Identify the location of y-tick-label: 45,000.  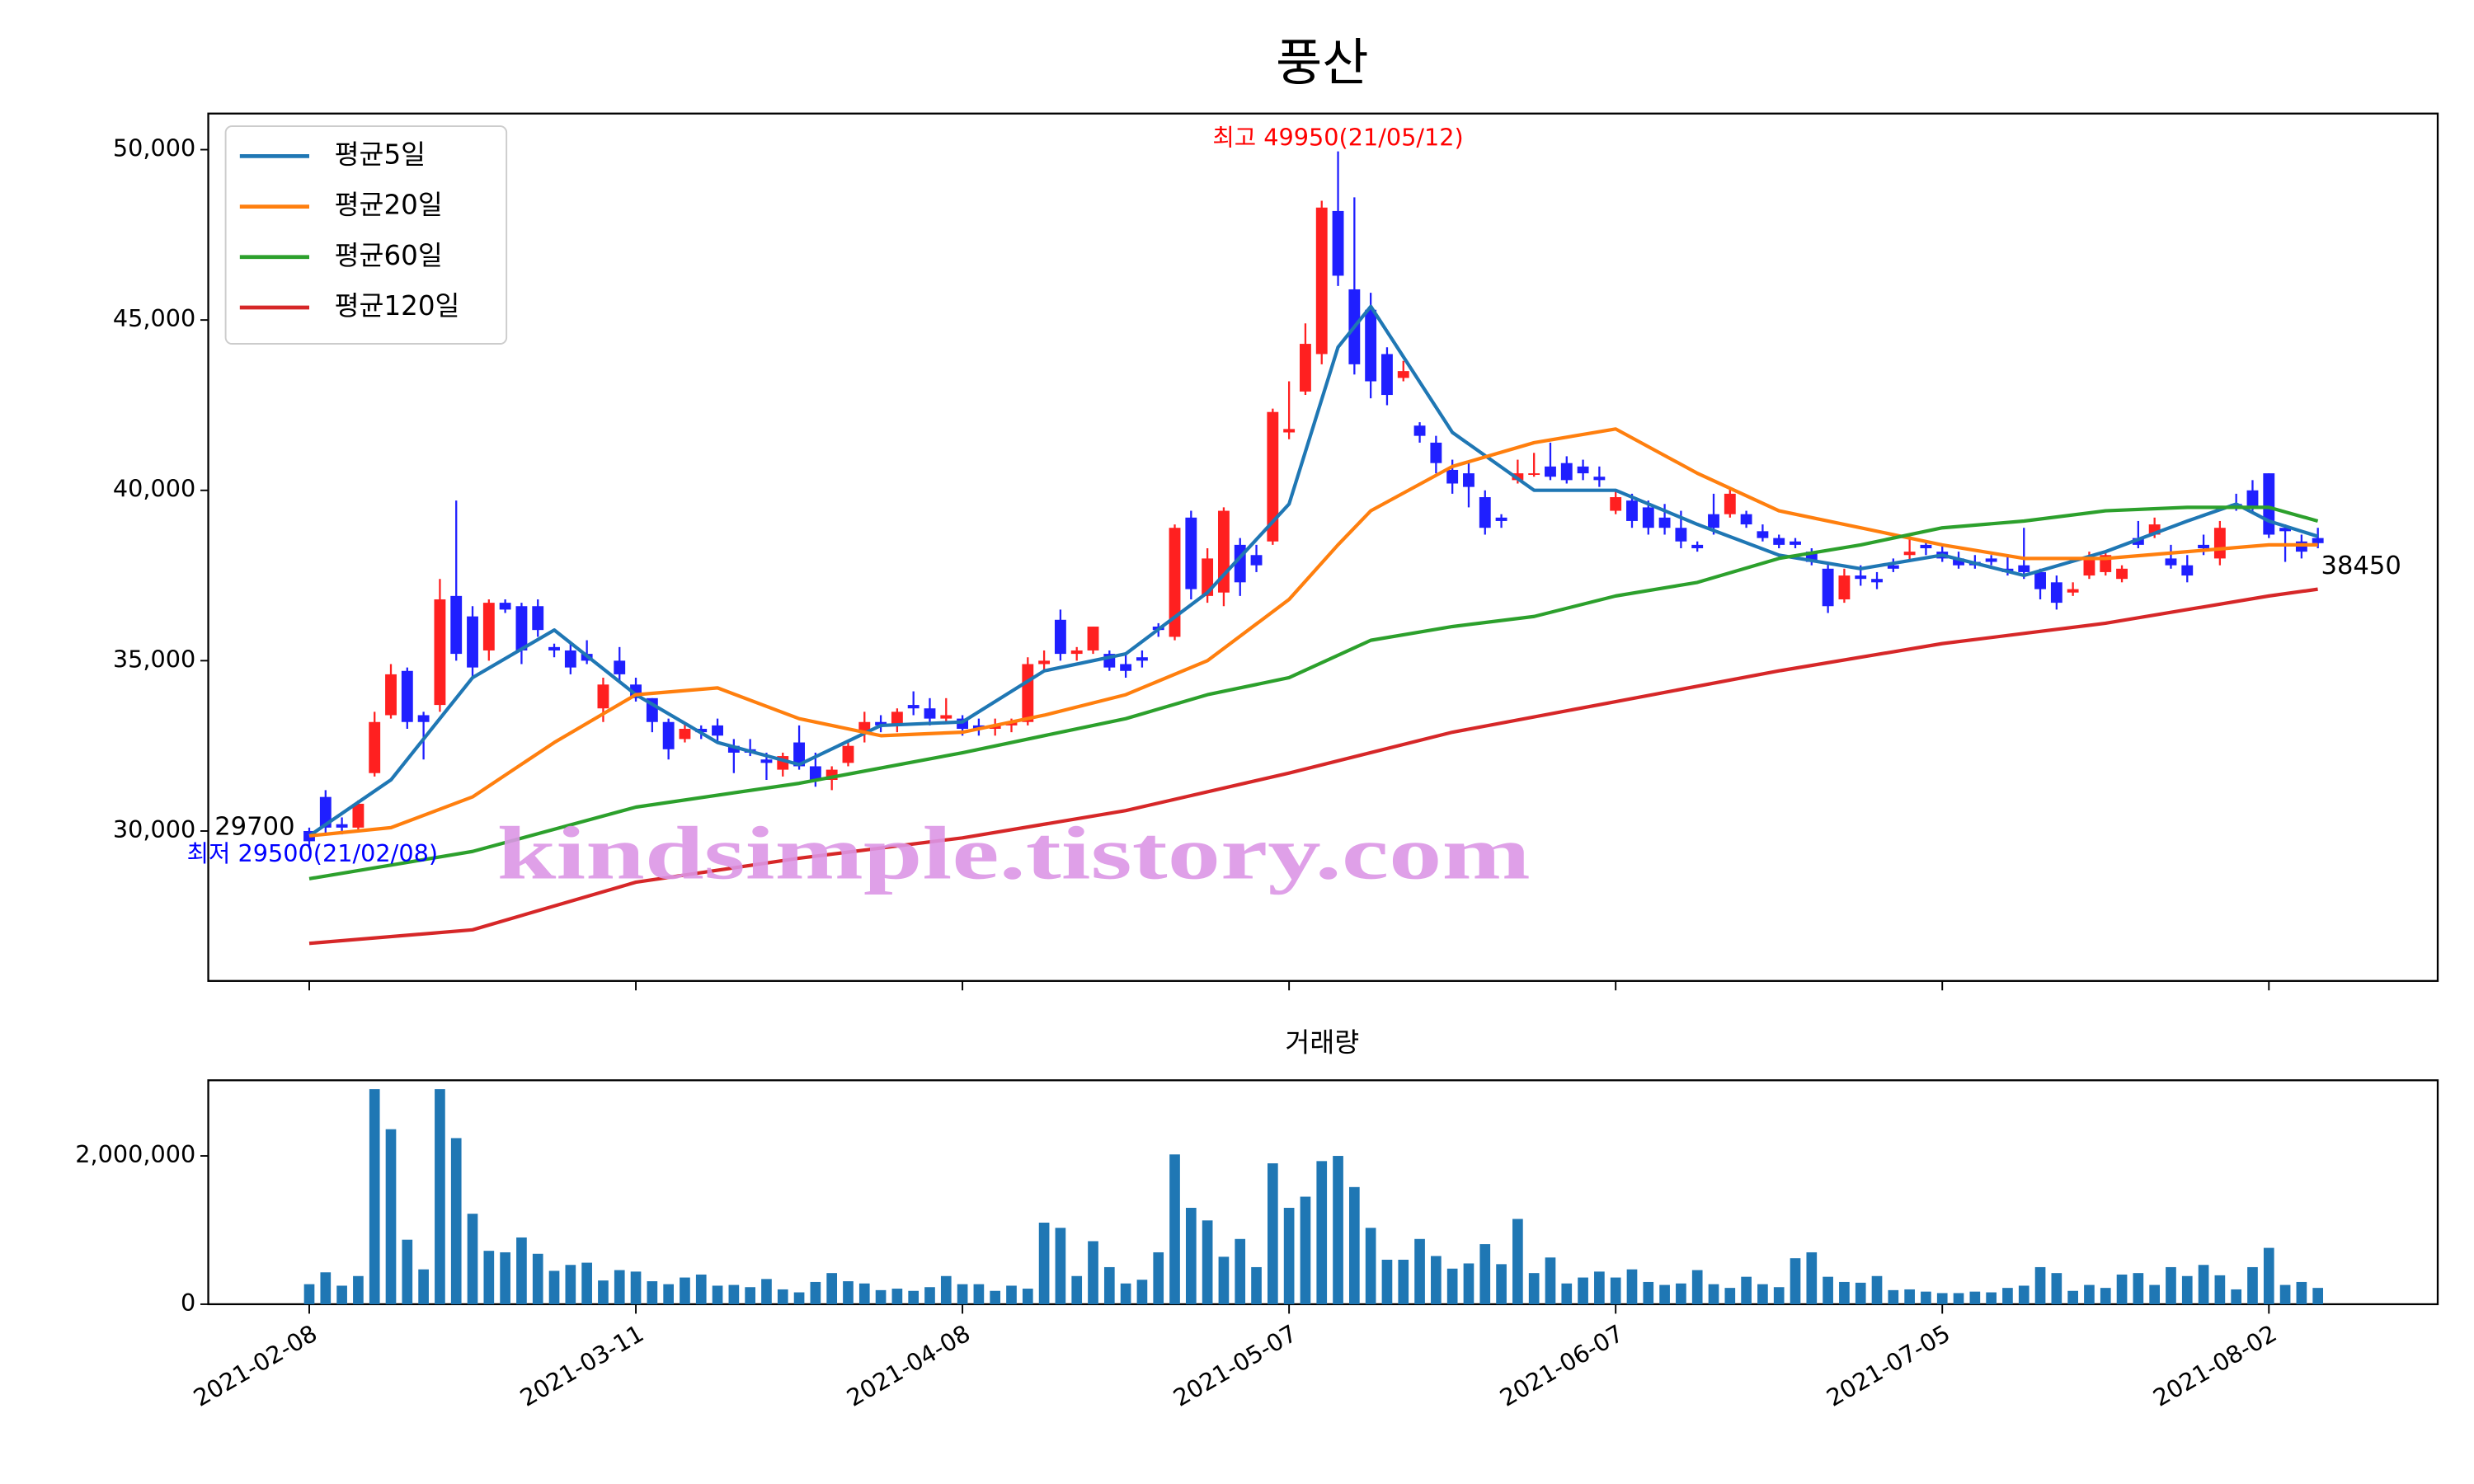
(154, 318).